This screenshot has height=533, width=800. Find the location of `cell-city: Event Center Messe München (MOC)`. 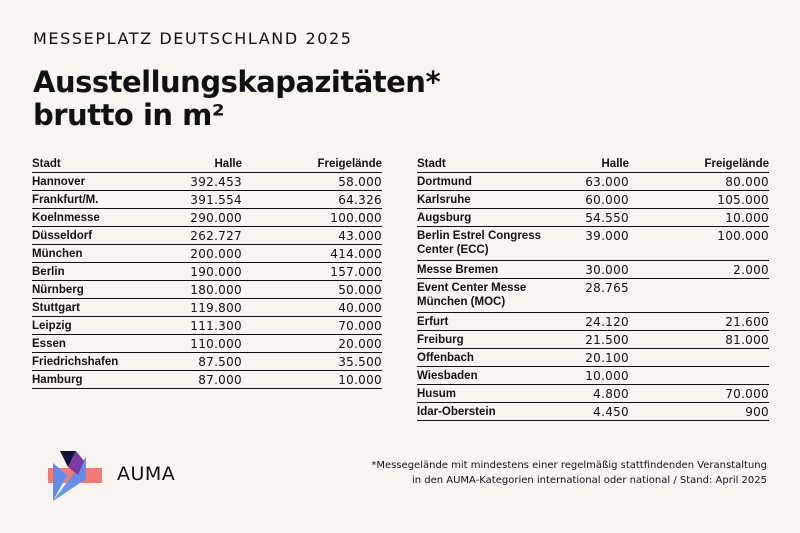

cell-city: Event Center Messe München (MOC) is located at coordinates (483, 295).